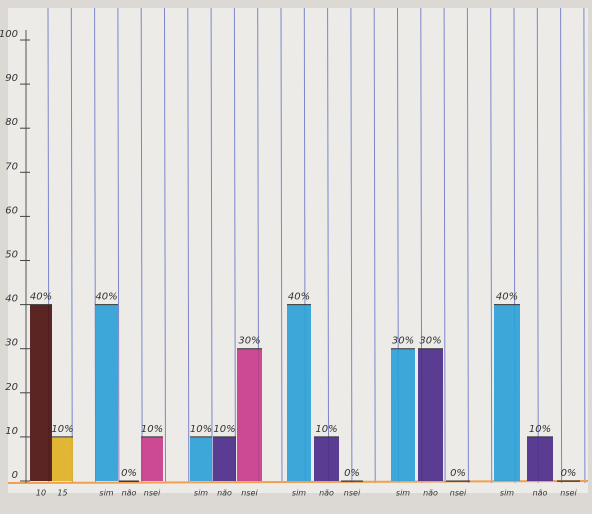 Image resolution: width=592 pixels, height=514 pixels. Describe the element at coordinates (11, 78) in the screenshot. I see `y-tick-label: 90` at that location.